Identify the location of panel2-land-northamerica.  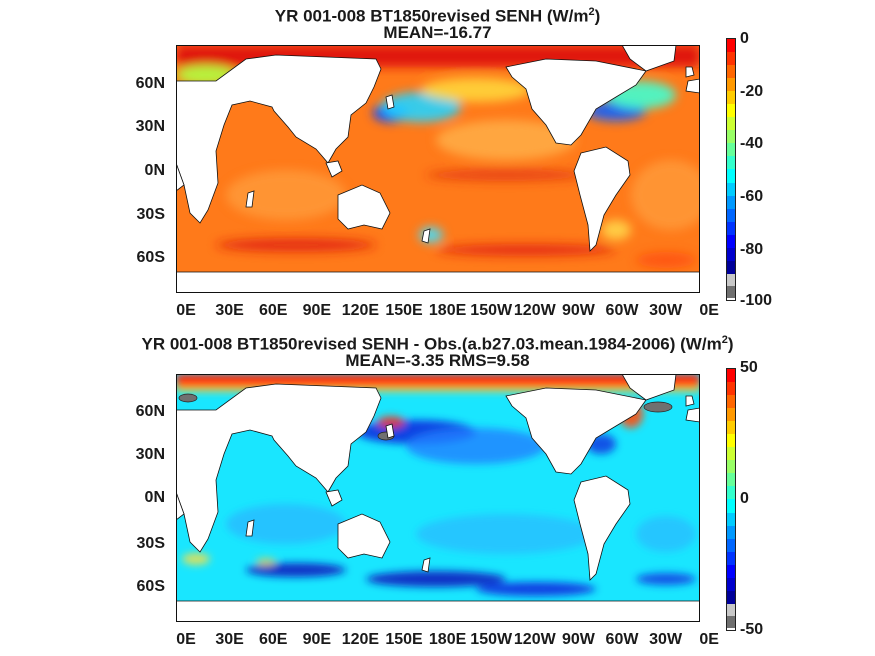
(576, 431).